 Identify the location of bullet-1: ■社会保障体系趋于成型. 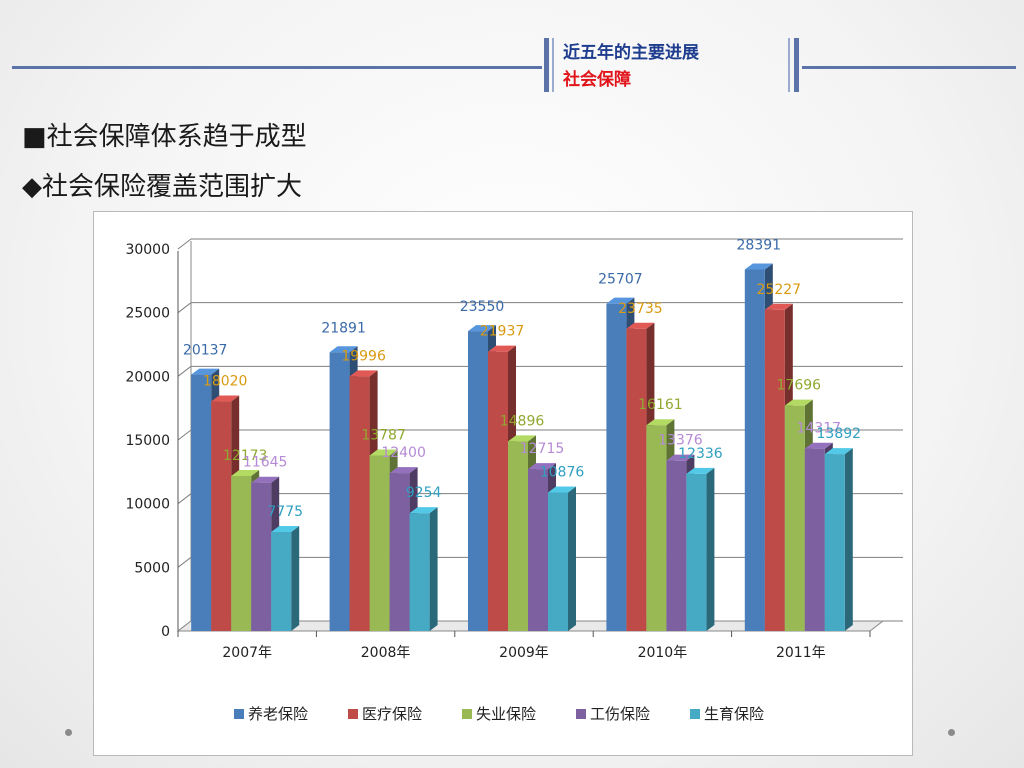
(164, 134).